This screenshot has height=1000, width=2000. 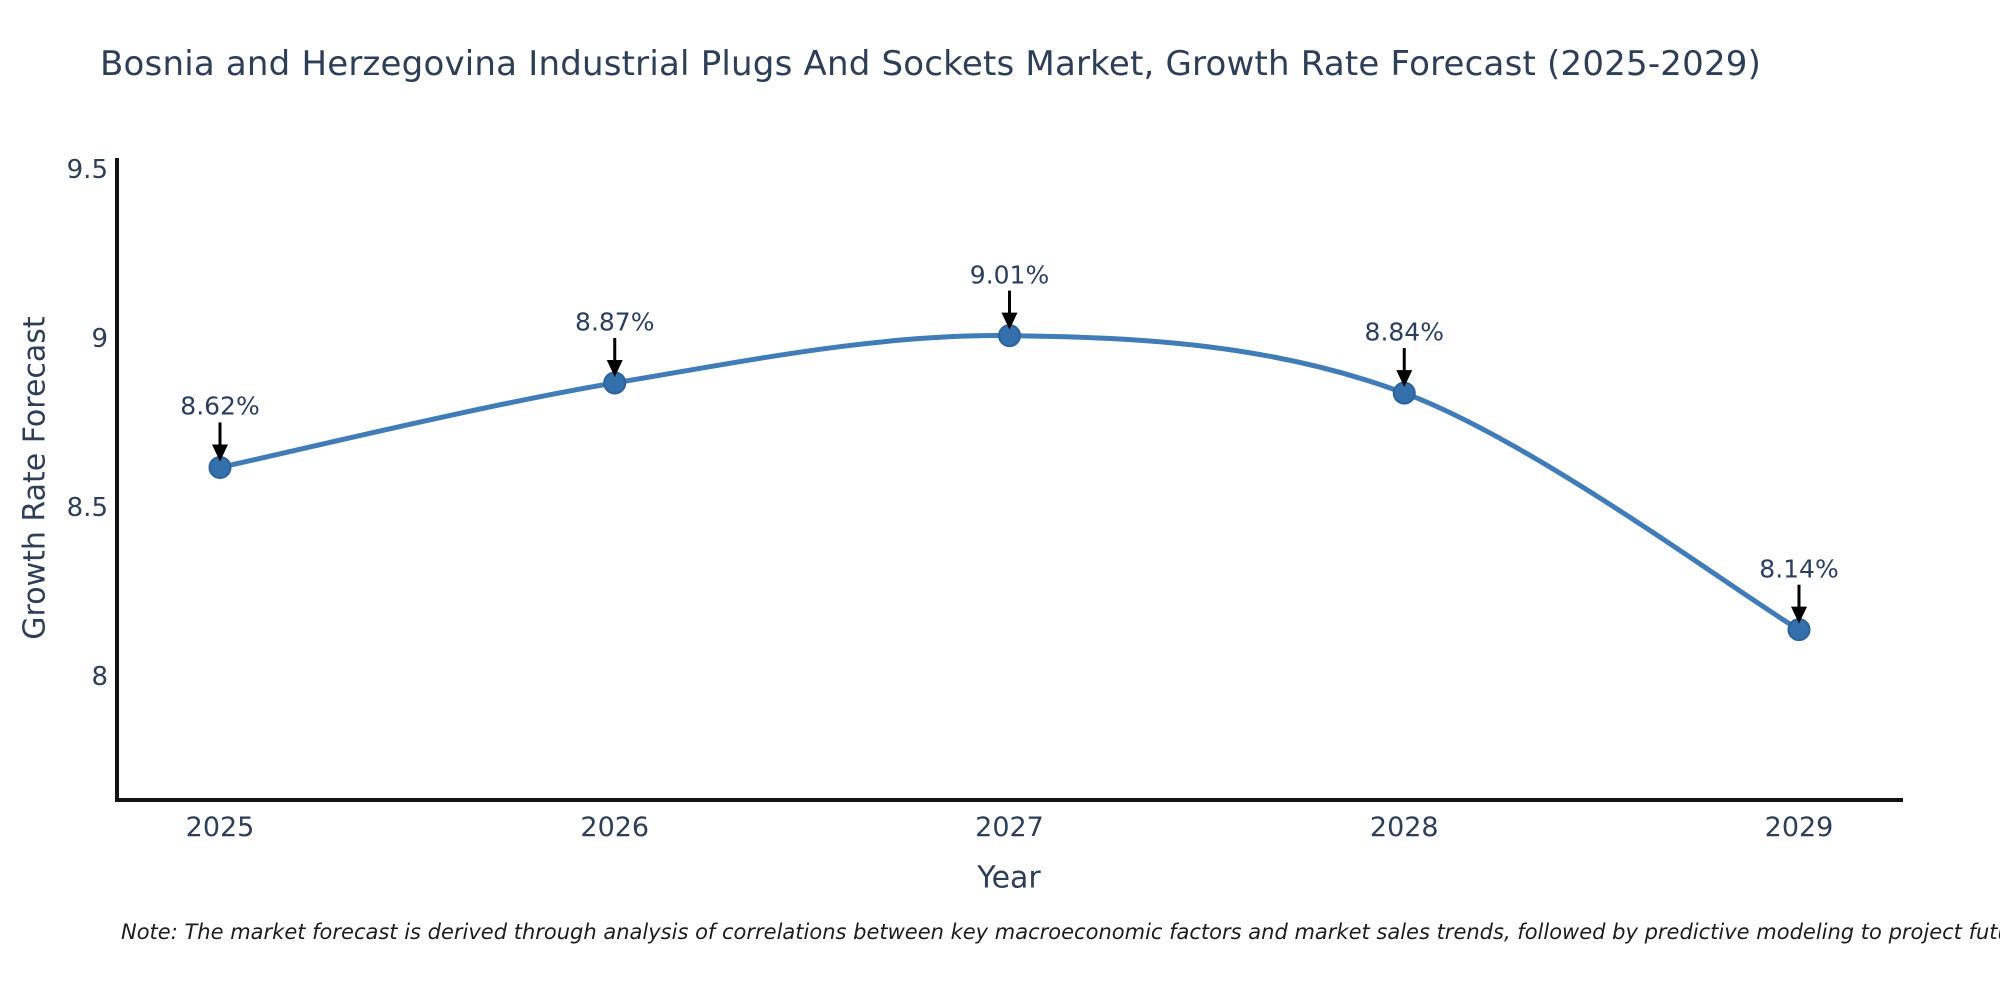 I want to click on annotation-arrow-2029, so click(x=1799, y=604).